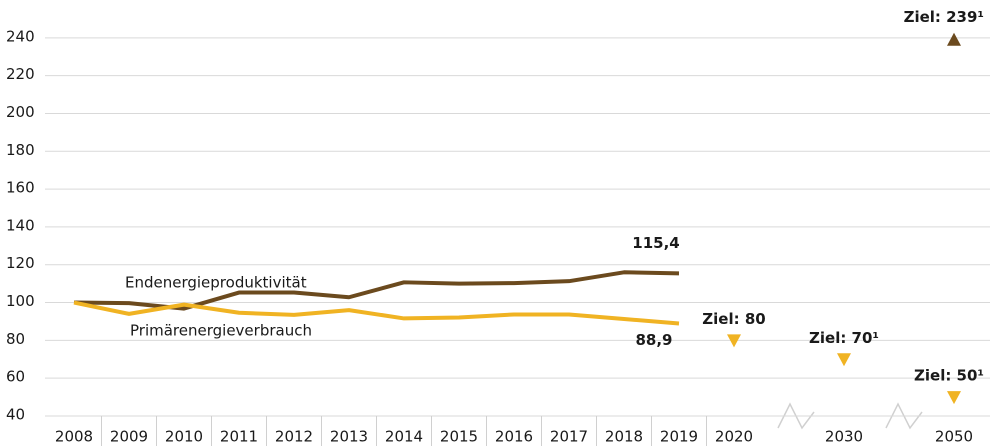  What do you see at coordinates (20, 74) in the screenshot?
I see `y-tick-label: 220` at bounding box center [20, 74].